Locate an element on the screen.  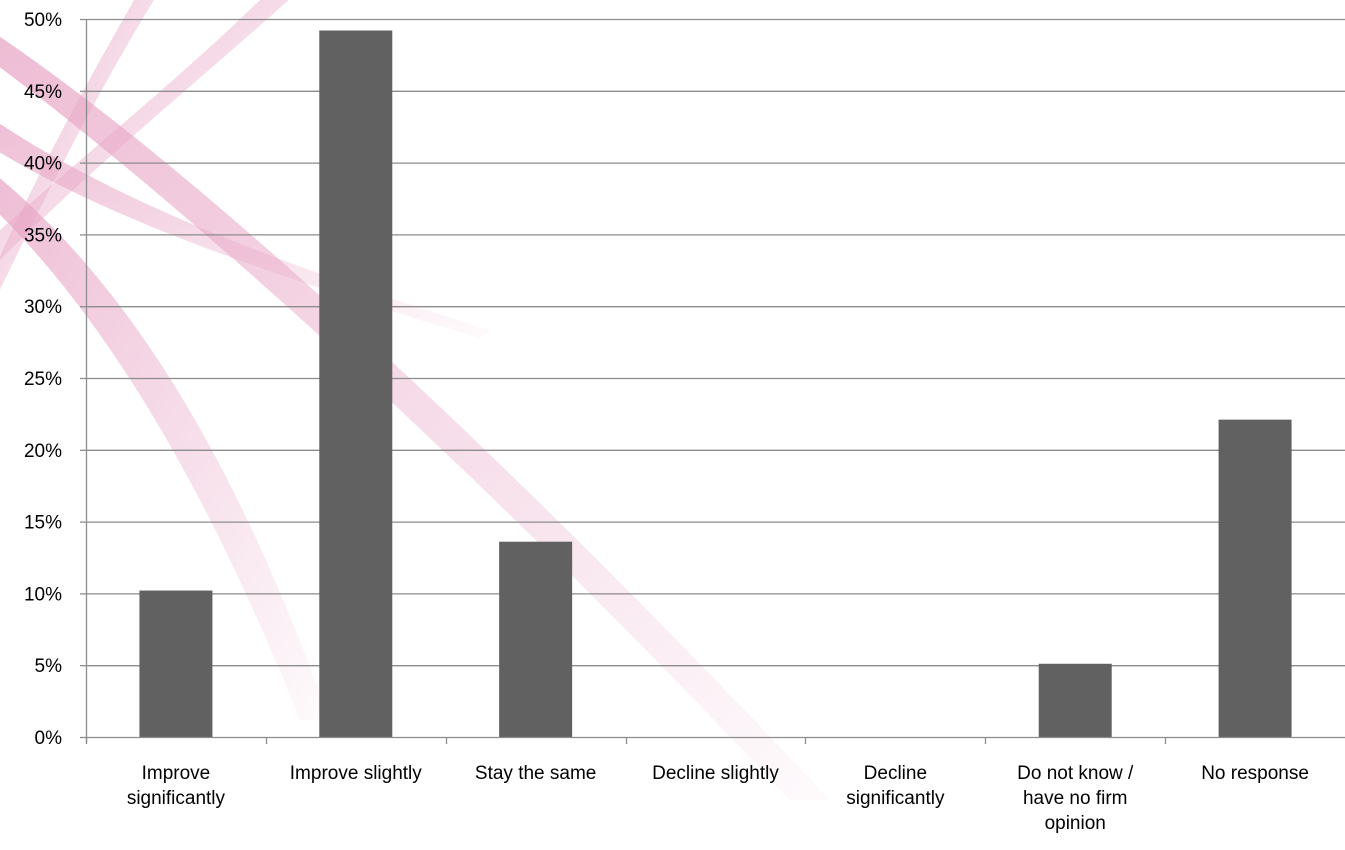
y-axis-tick-labels: 0% 5% 10% 15% 20% 25% 30% 35% 40% 45% 50% is located at coordinates (43, 379).